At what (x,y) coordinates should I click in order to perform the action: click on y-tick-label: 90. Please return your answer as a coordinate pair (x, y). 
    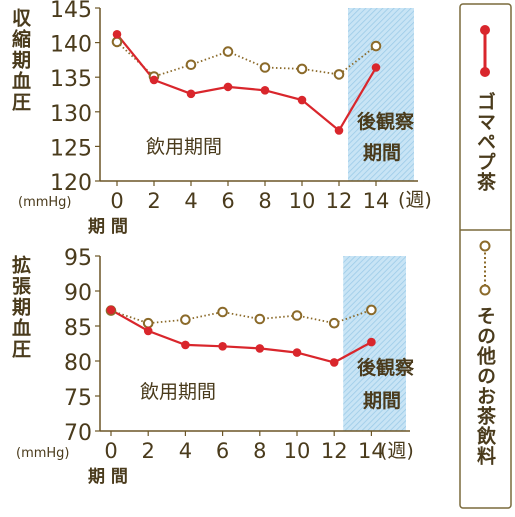
    Looking at the image, I should click on (78, 293).